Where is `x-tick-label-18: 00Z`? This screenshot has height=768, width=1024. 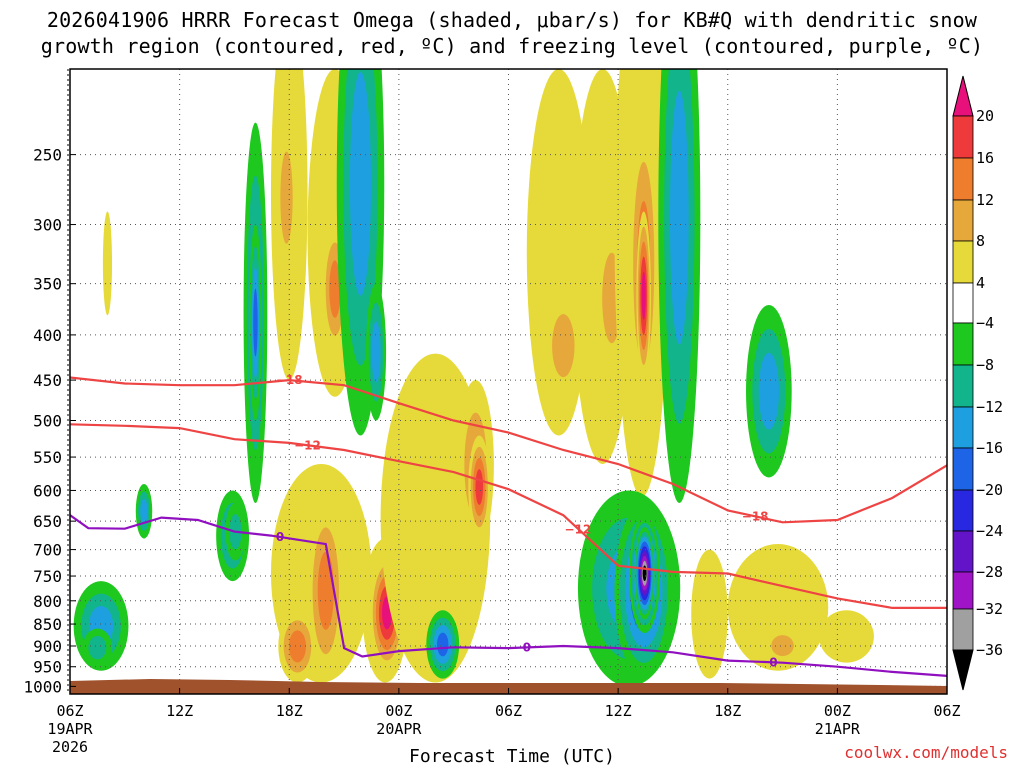 x-tick-label-18: 00Z is located at coordinates (398, 711).